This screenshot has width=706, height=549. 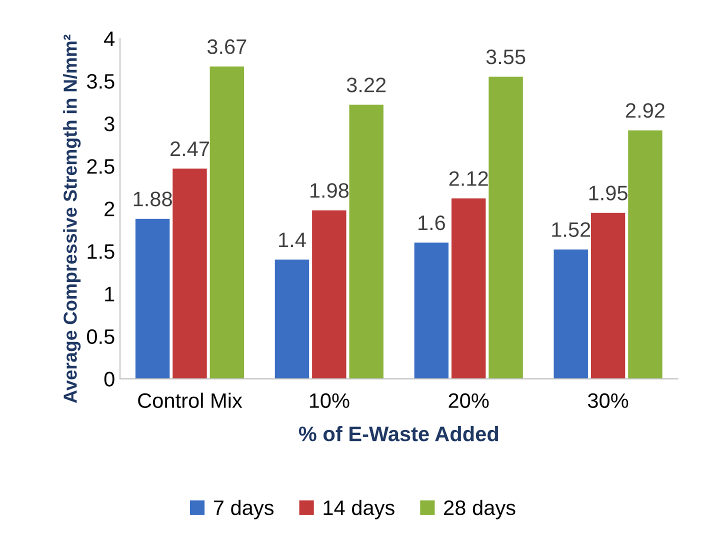 I want to click on legend-label: 7 days, so click(x=244, y=510).